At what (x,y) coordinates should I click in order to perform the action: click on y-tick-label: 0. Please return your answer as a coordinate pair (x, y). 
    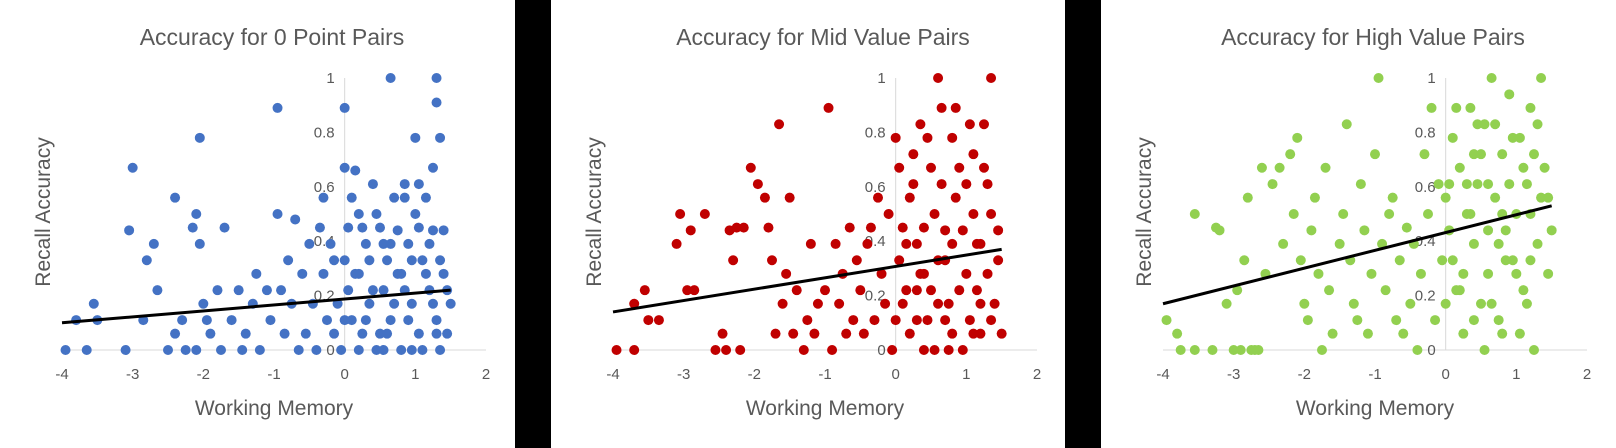
    Looking at the image, I should click on (881, 350).